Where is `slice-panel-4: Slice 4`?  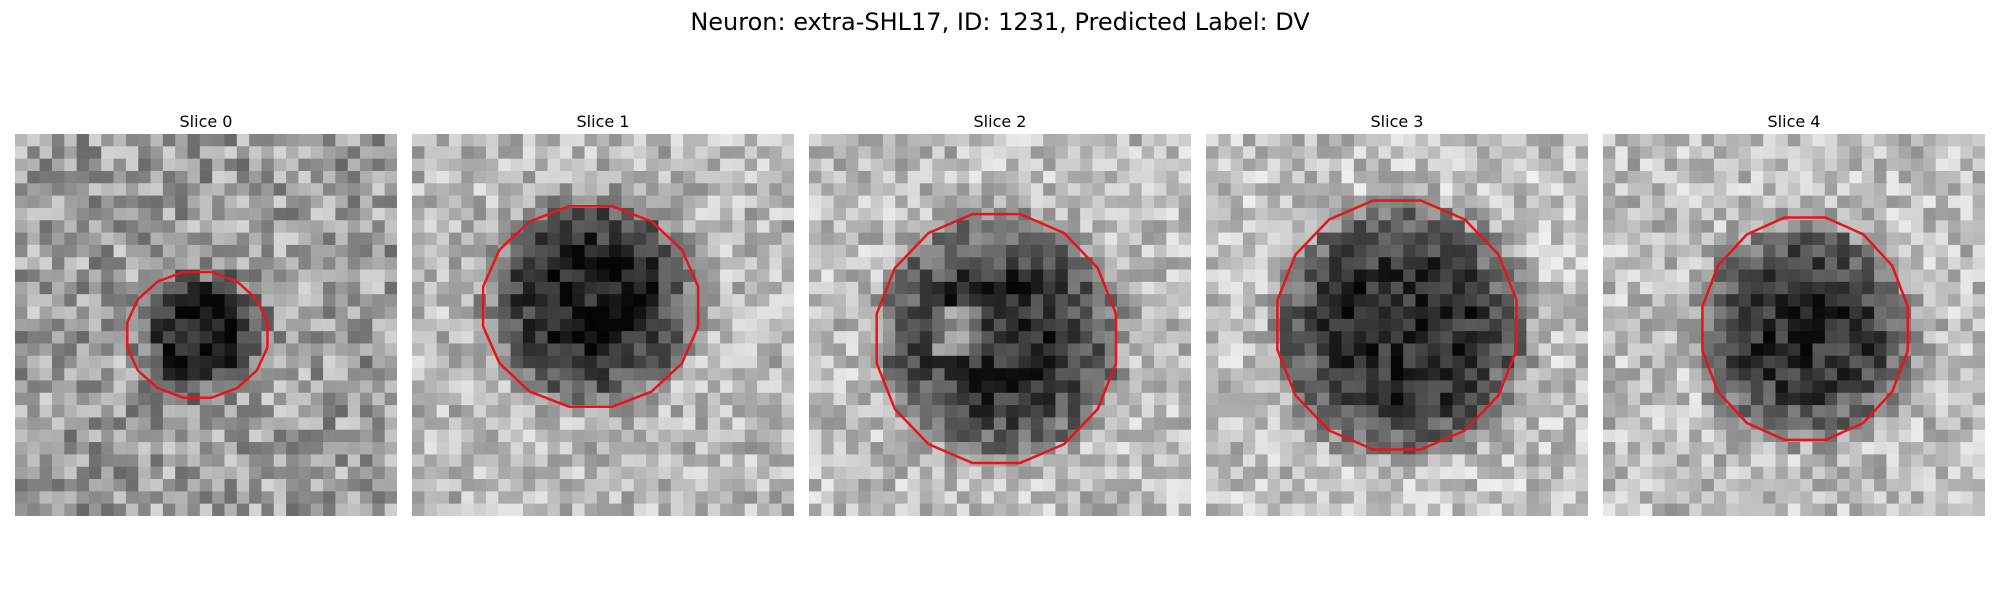
slice-panel-4: Slice 4 is located at coordinates (1794, 313).